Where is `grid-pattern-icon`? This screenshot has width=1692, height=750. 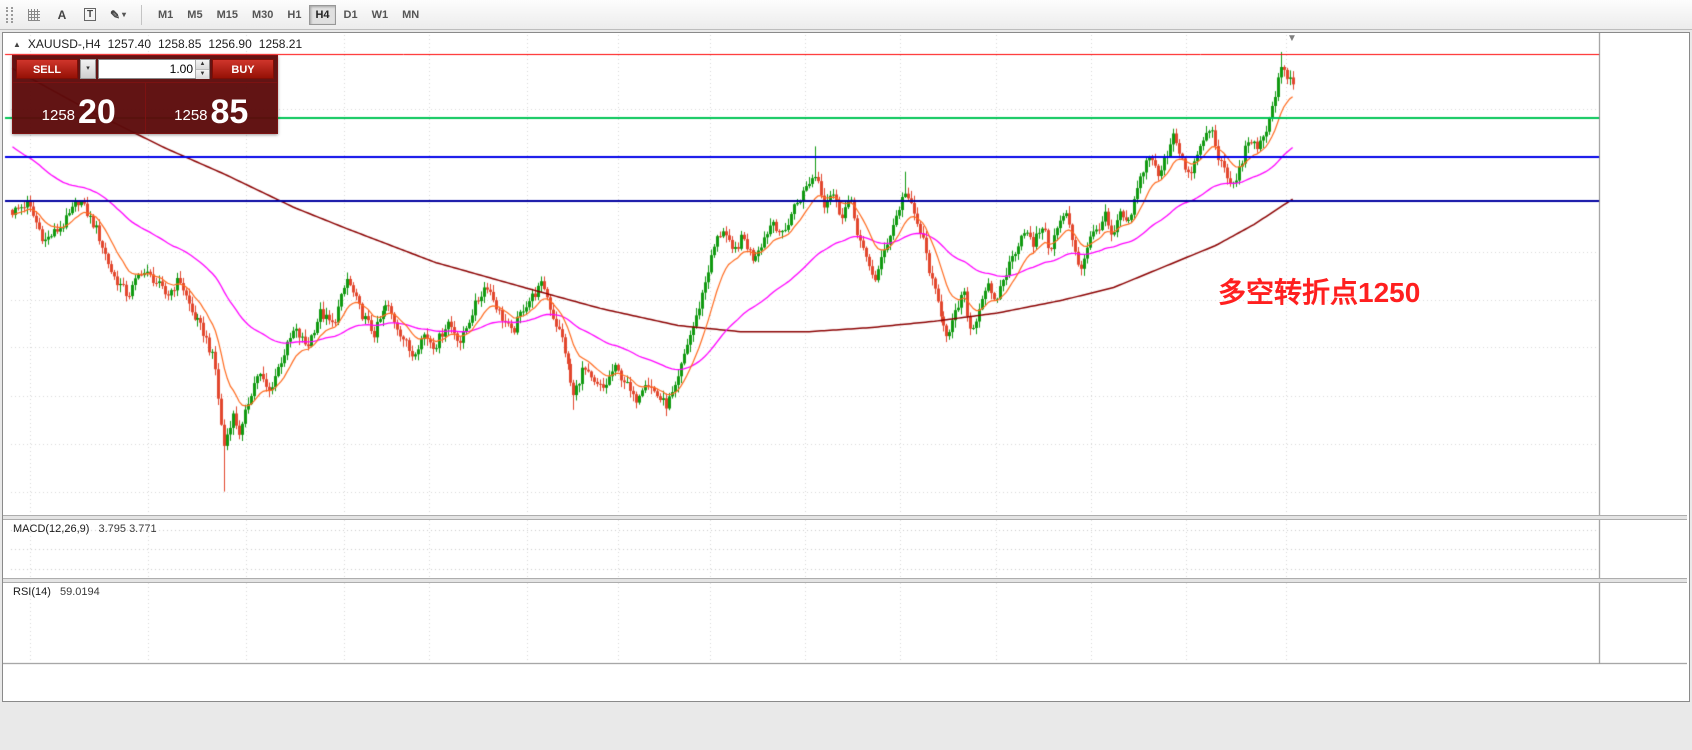 grid-pattern-icon is located at coordinates (34, 14).